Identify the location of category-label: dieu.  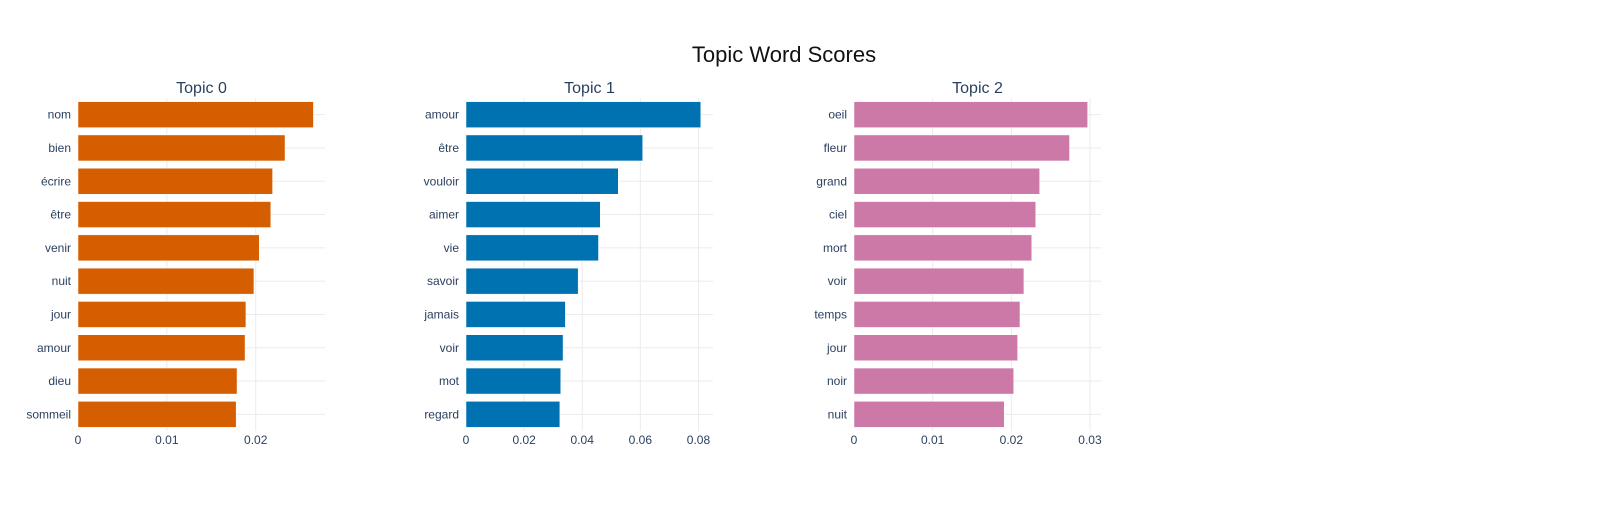
(59, 381).